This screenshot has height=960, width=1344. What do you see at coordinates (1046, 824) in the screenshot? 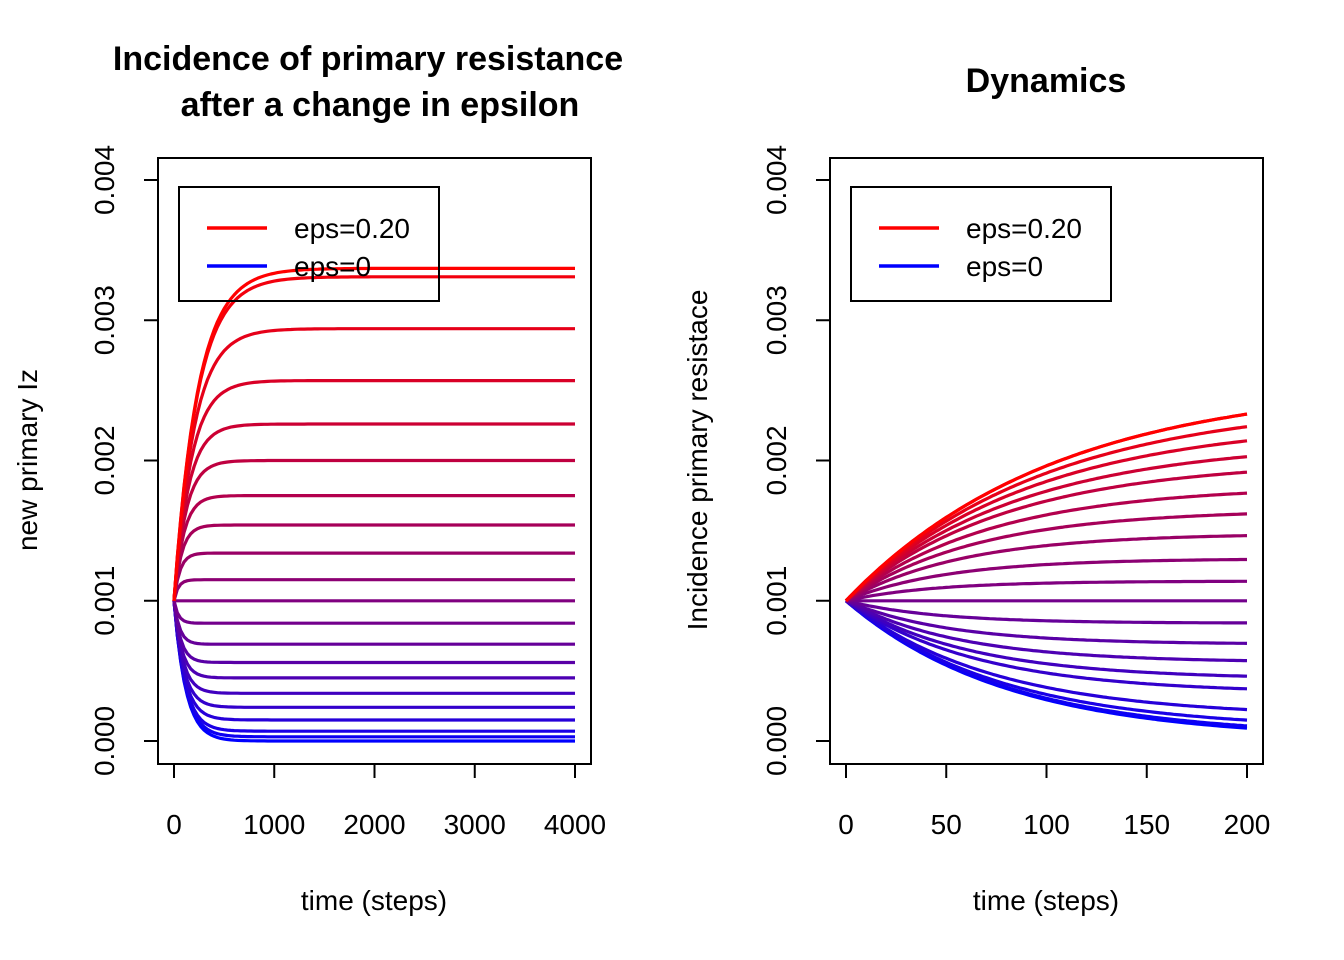
I see `x-tick-label: 100` at bounding box center [1046, 824].